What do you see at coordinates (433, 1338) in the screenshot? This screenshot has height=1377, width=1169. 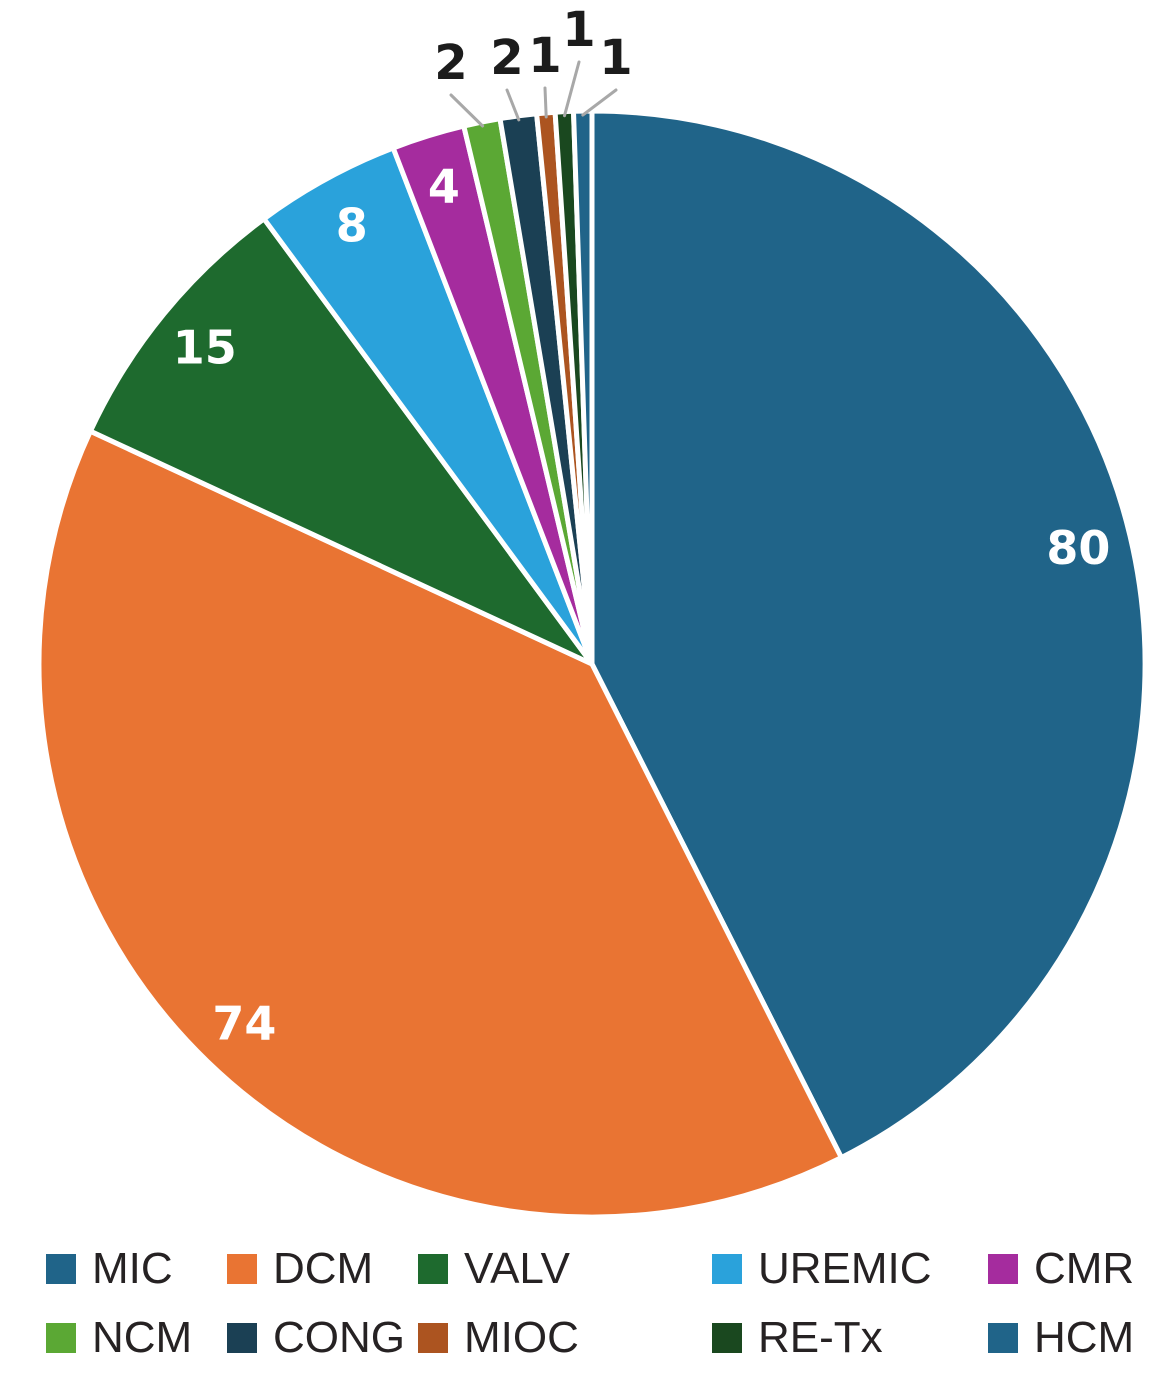 I see `legend-swatch-MIOC` at bounding box center [433, 1338].